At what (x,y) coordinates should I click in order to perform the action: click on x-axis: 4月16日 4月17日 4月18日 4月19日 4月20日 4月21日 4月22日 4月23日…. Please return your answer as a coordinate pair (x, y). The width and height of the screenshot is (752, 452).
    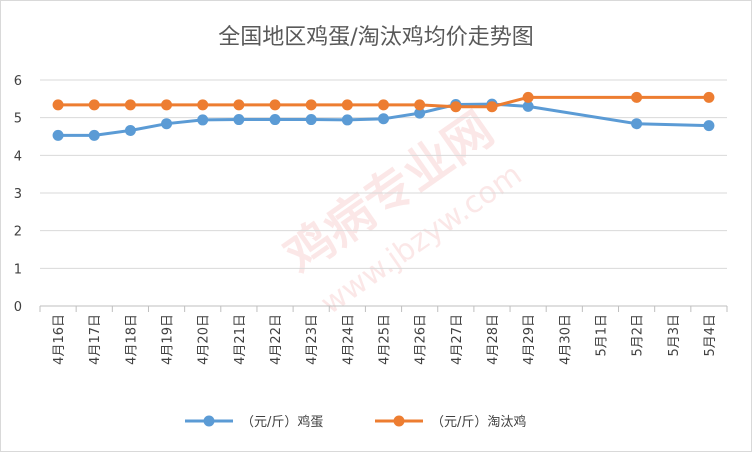
    Looking at the image, I should click on (383, 335).